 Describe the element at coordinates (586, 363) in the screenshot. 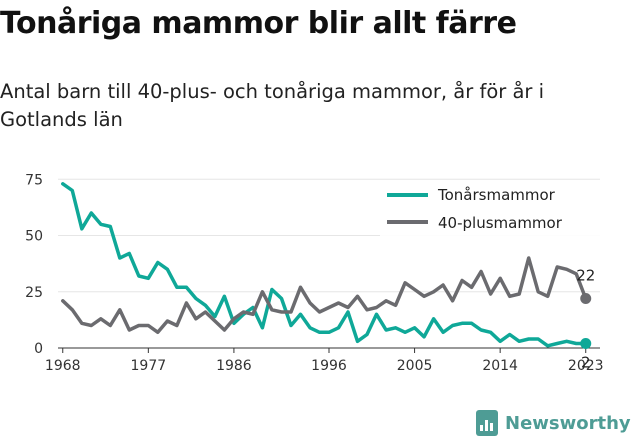

I see `end-label-ton-rsmammor: 2` at that location.